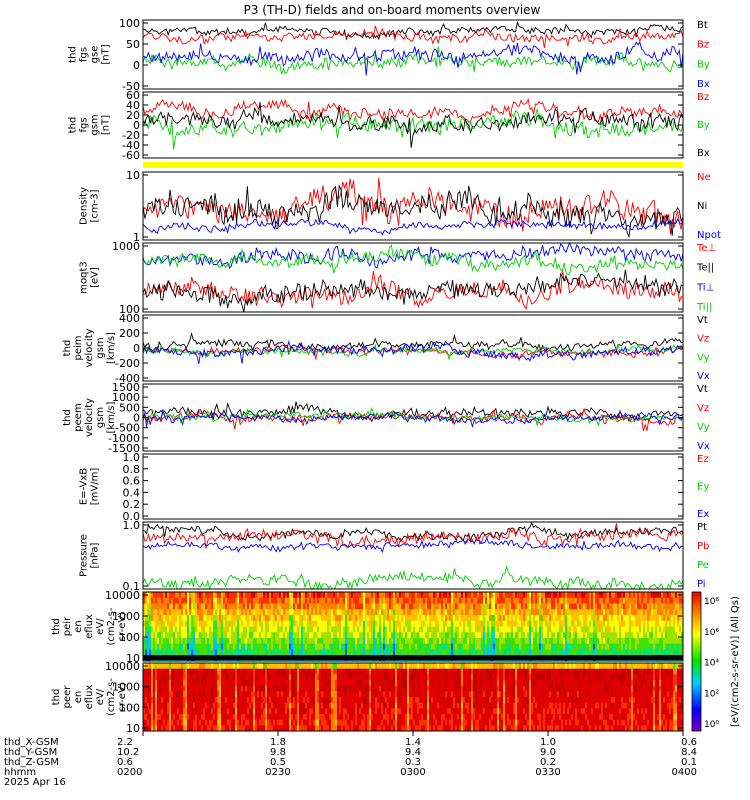  Describe the element at coordinates (702, 25) in the screenshot. I see `legend-Bt: Bt` at that location.